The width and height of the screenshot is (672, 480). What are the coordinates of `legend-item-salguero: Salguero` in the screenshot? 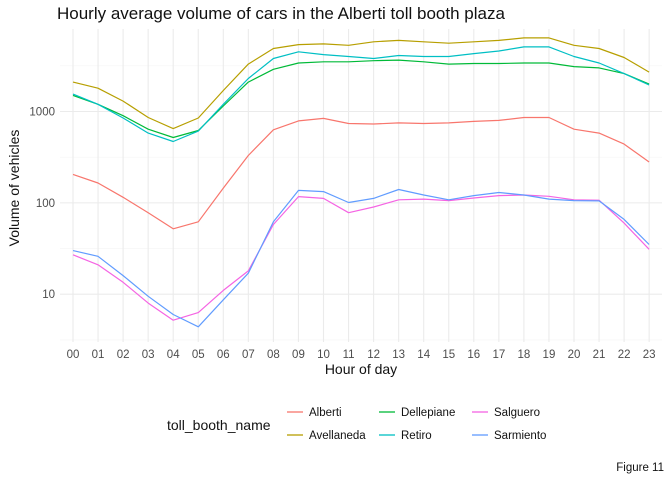 It's located at (506, 413).